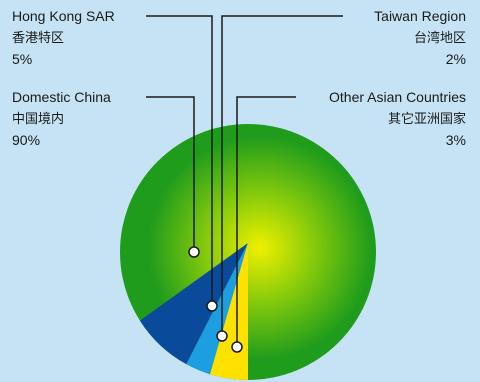 This screenshot has height=382, width=480. What do you see at coordinates (427, 118) in the screenshot?
I see `label-other-asian-countries-zh: 其它亚洲国家` at bounding box center [427, 118].